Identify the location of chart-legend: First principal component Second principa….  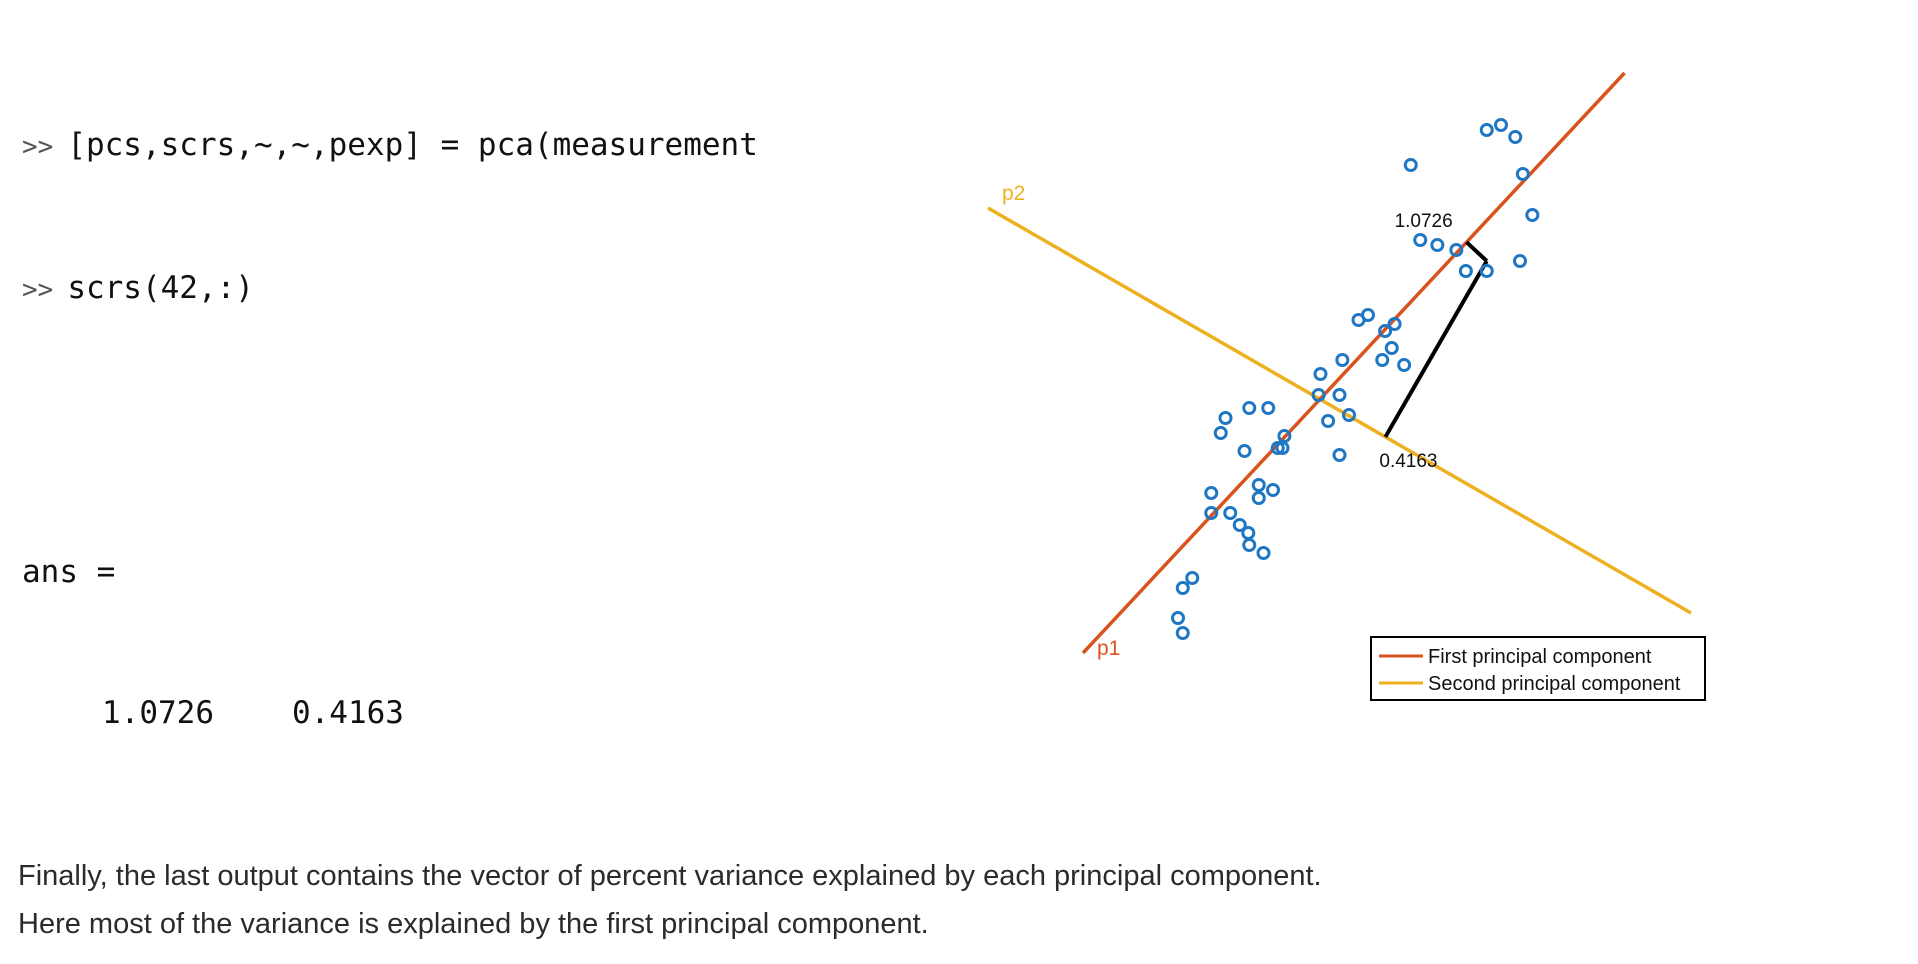
(1538, 668).